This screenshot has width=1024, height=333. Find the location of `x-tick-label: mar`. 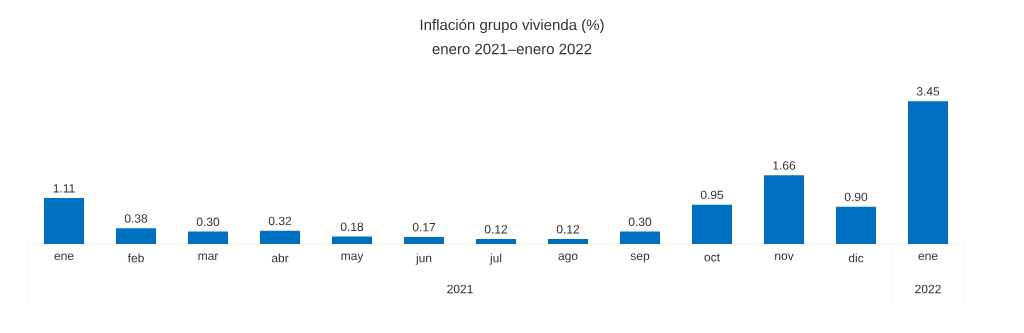

x-tick-label: mar is located at coordinates (208, 257).